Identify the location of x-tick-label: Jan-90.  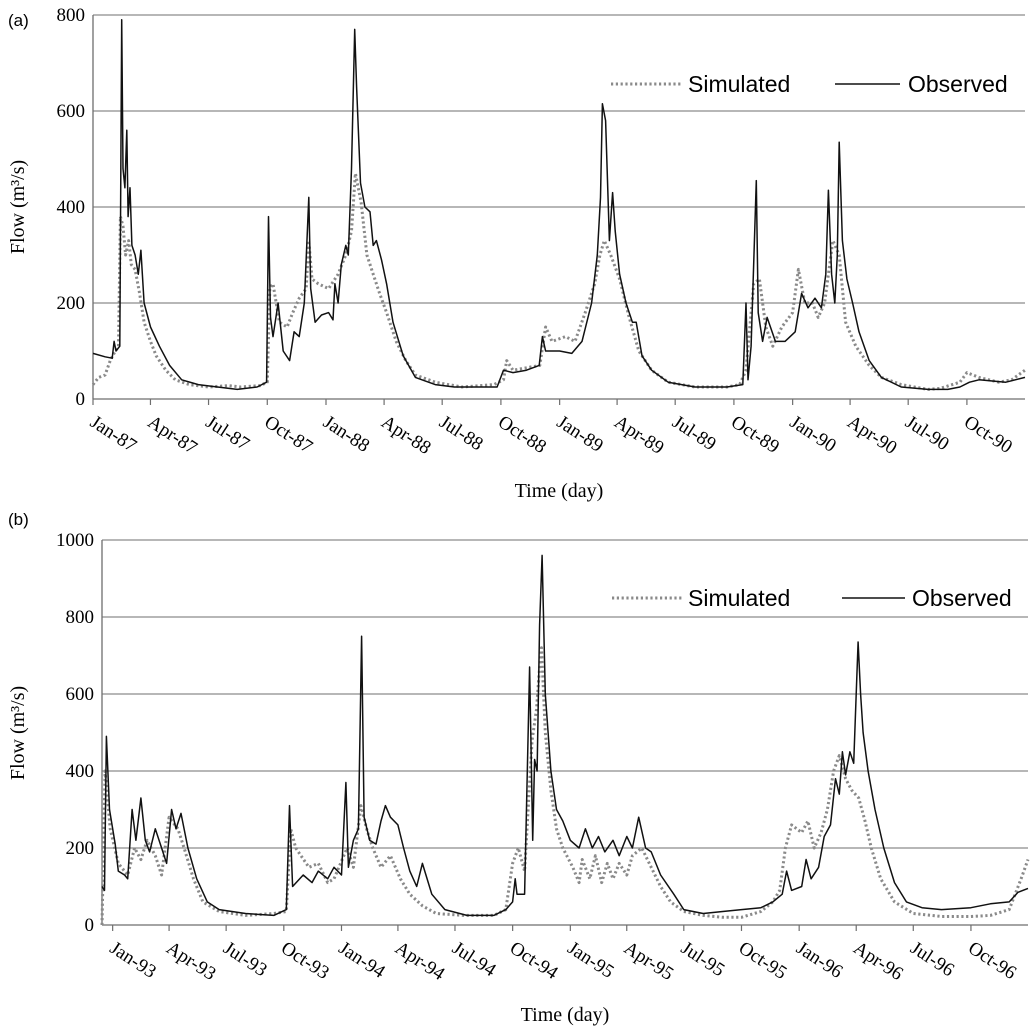
(813, 434).